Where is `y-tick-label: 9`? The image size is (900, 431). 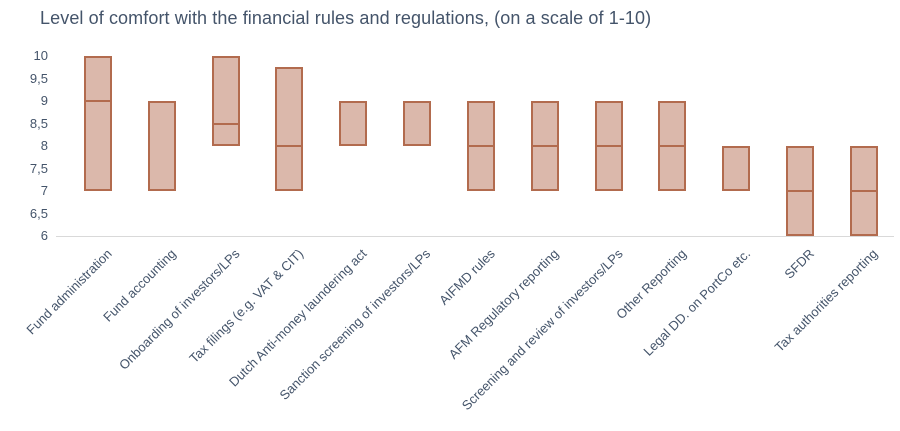
y-tick-label: 9 is located at coordinates (44, 100).